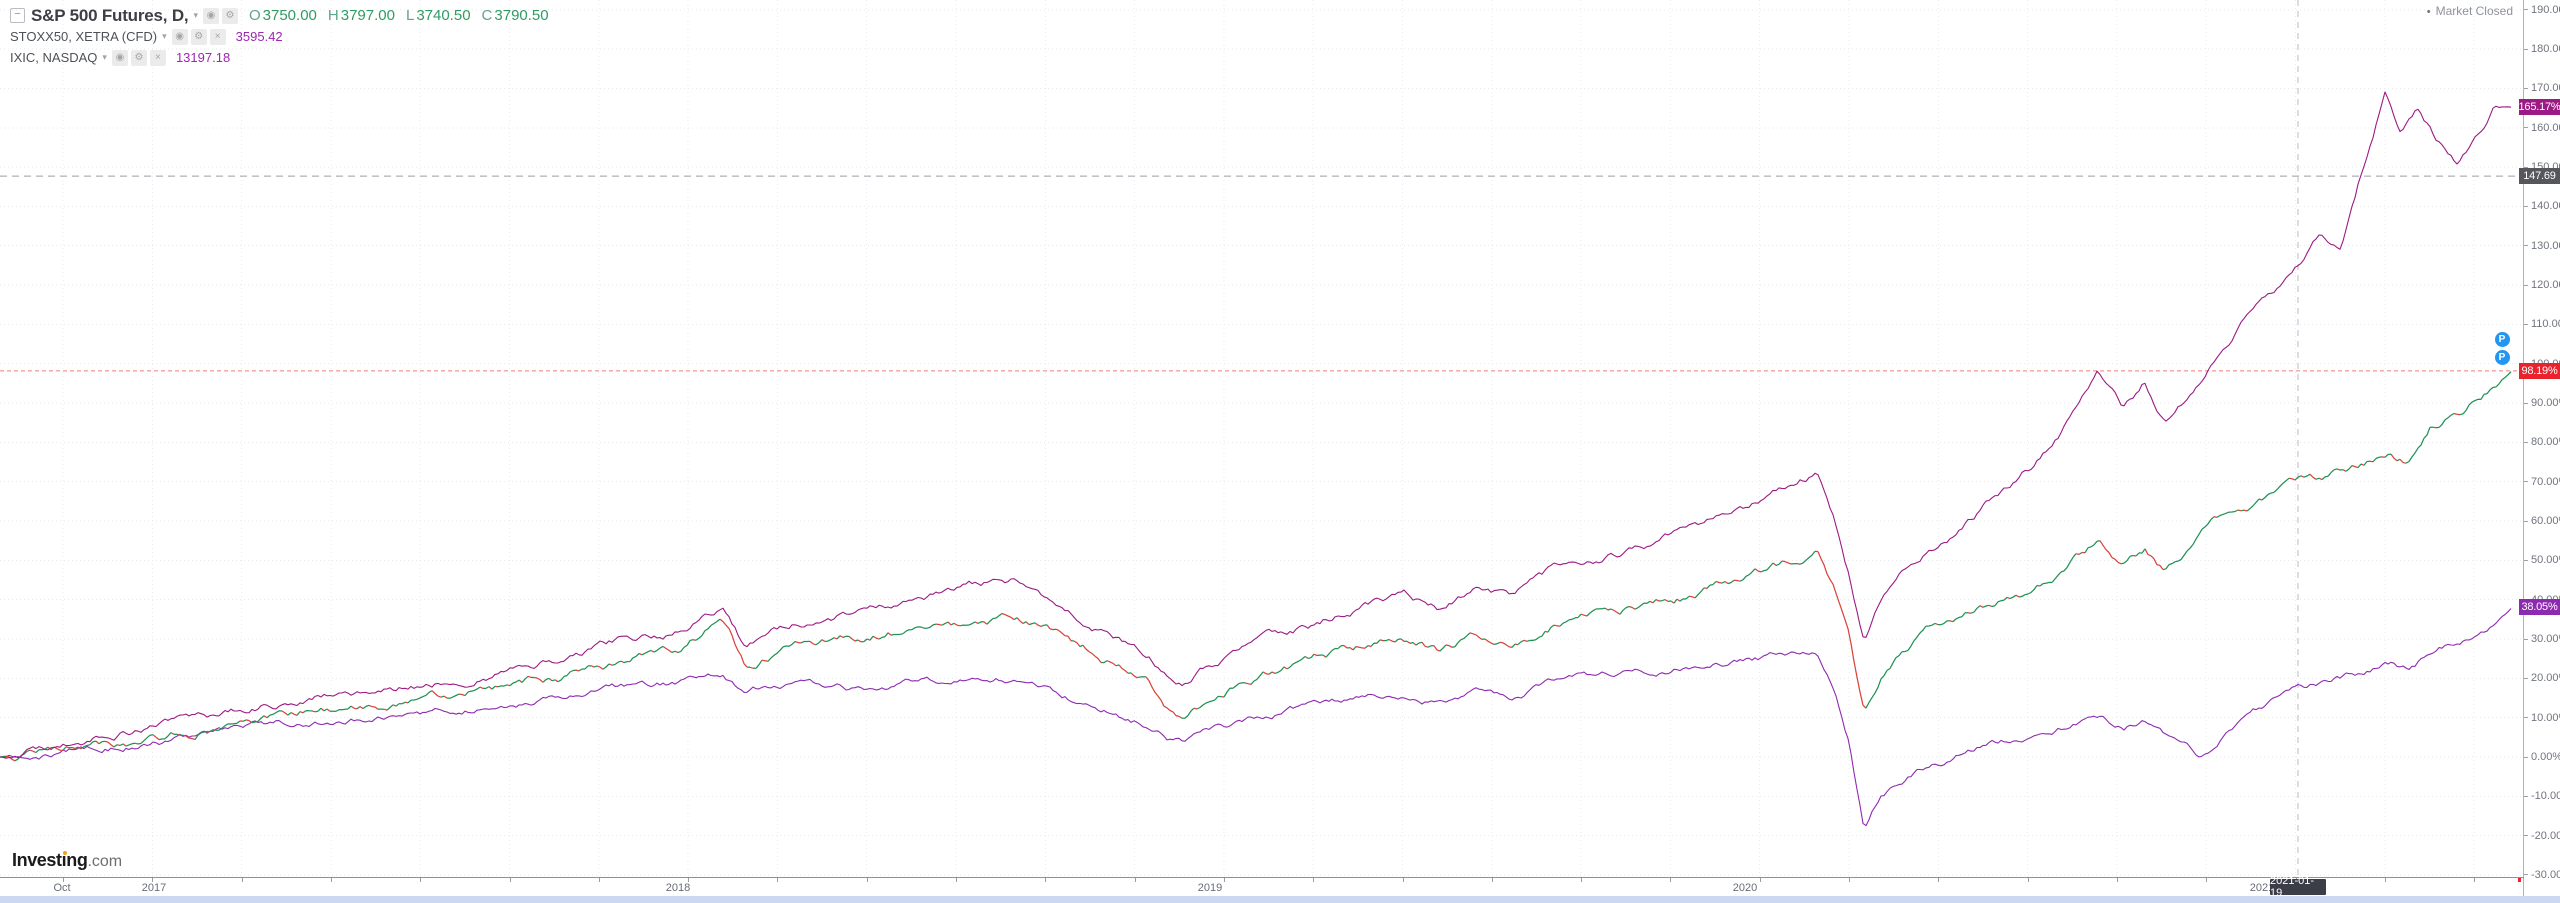 The height and width of the screenshot is (903, 2560). Describe the element at coordinates (2542, 796) in the screenshot. I see `price-axis-tick: -10.00%` at that location.